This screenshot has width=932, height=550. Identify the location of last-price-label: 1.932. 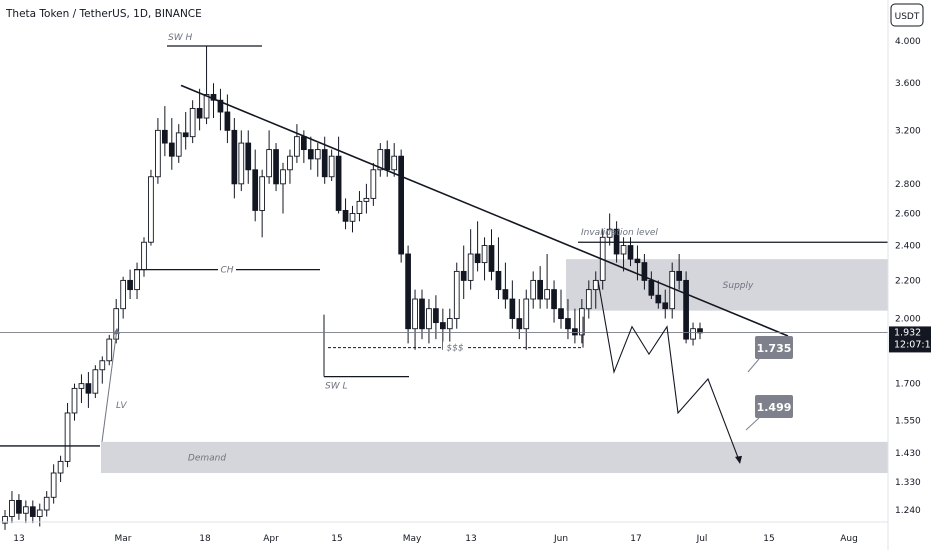
(907, 332).